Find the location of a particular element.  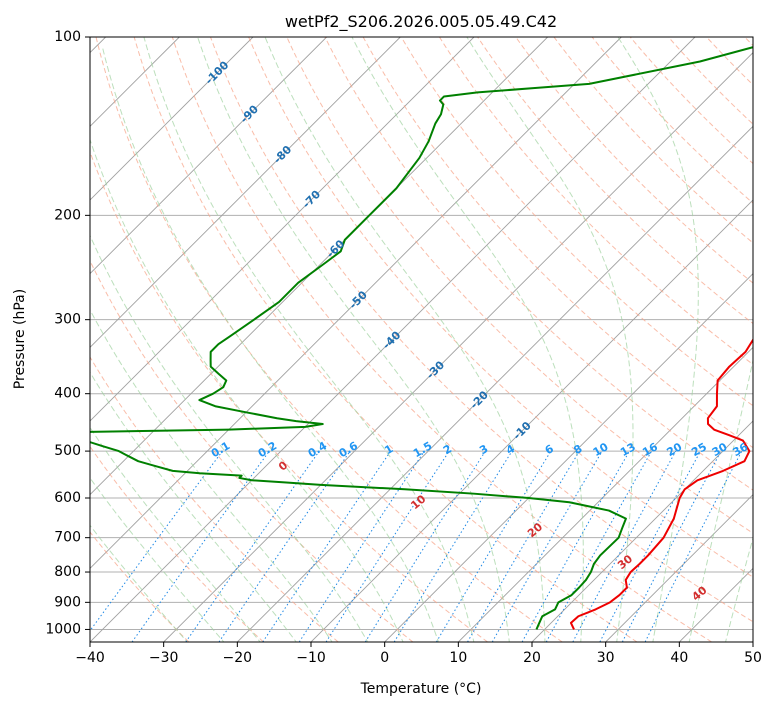

y-tick-label: 600 is located at coordinates (67, 498).